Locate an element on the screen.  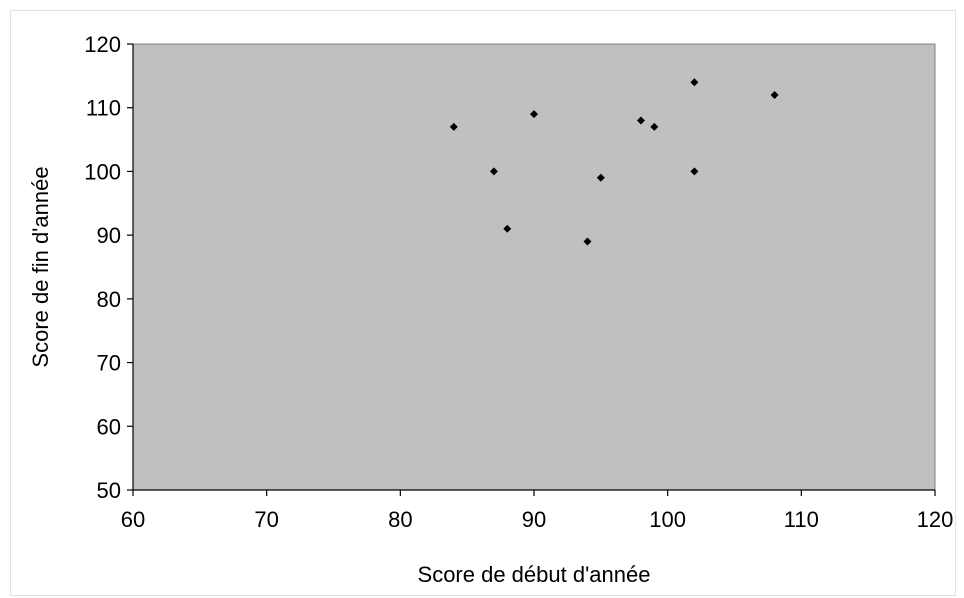
y-axis-title: Score de fin d'année is located at coordinates (40, 266).